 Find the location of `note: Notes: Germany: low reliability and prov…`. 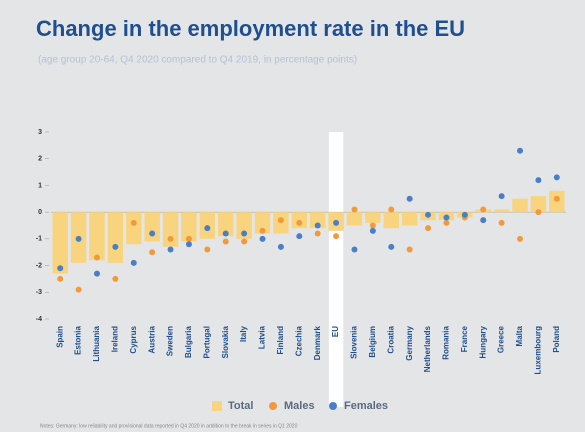

note: Notes: Germany: low reliability and prov… is located at coordinates (169, 426).